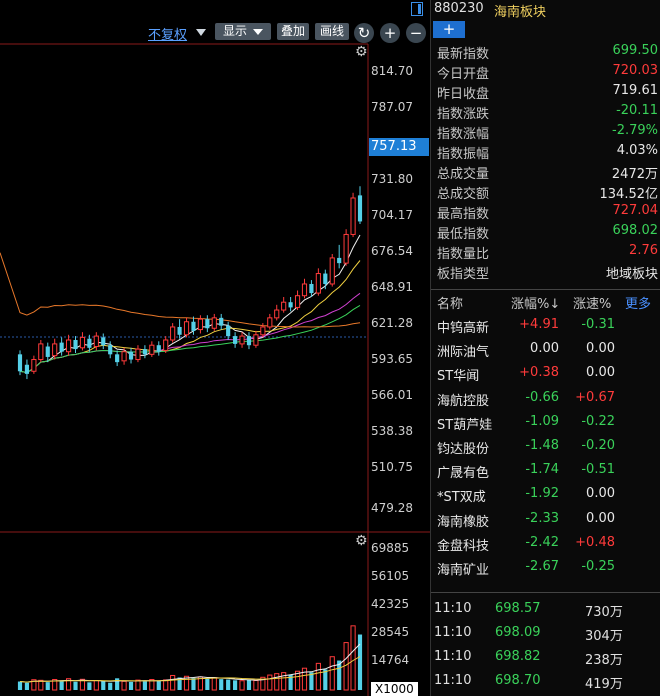 This screenshot has height=696, width=660. I want to click on stock-pct: +0.38, so click(539, 373).